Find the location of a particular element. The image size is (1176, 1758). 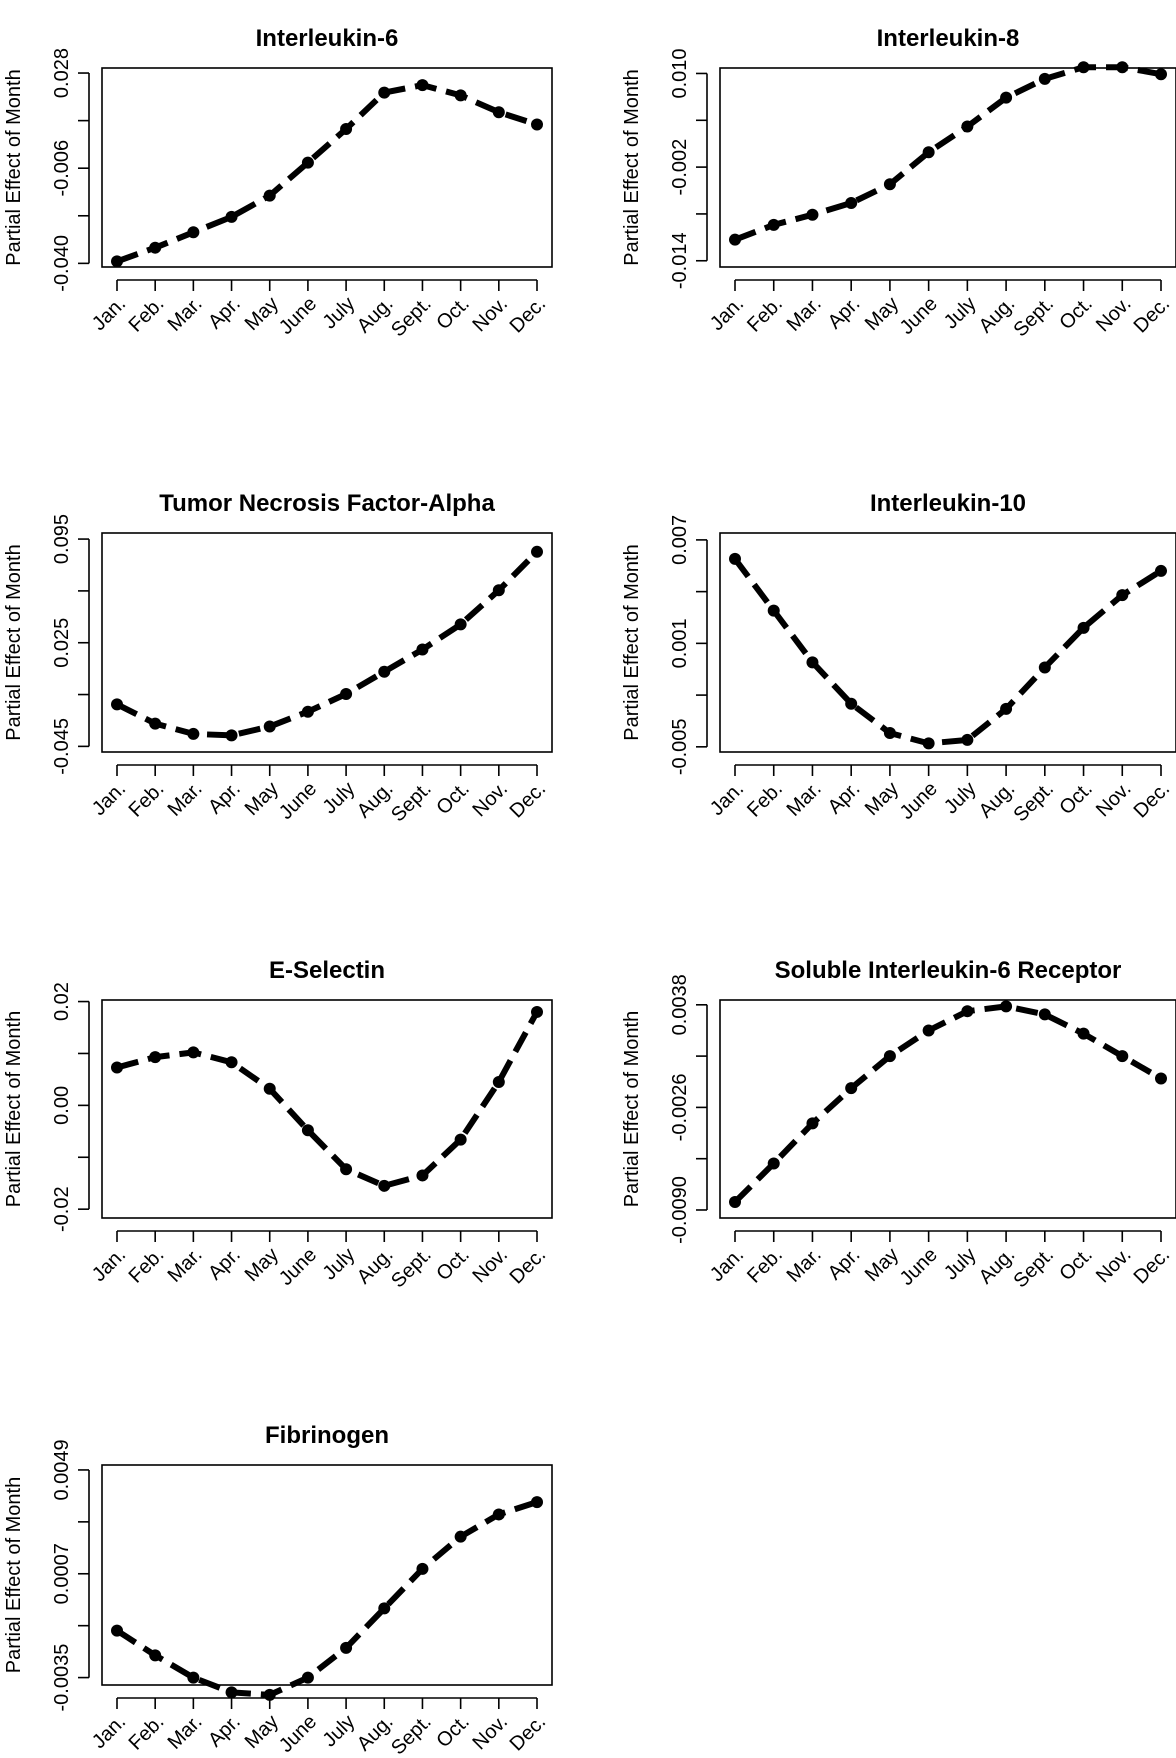

y-tick-label: 0.0049 is located at coordinates (62, 1469).